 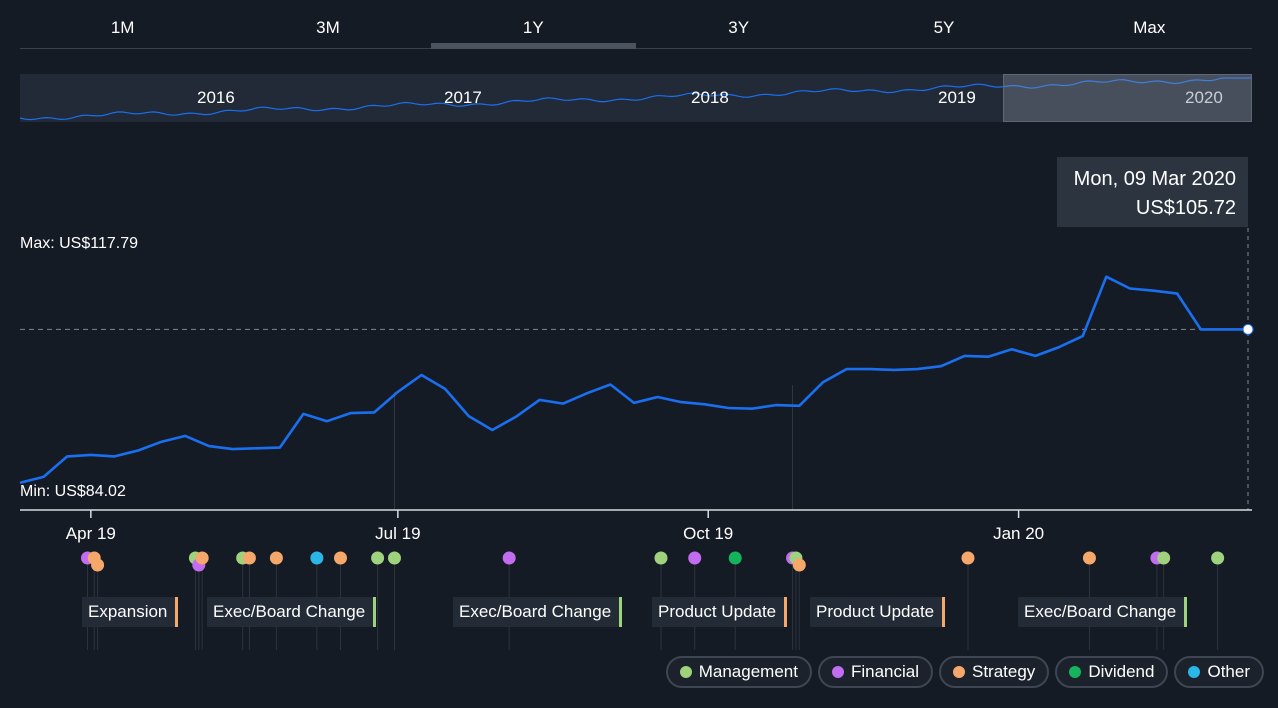 What do you see at coordinates (748, 671) in the screenshot?
I see `legend-label: Management` at bounding box center [748, 671].